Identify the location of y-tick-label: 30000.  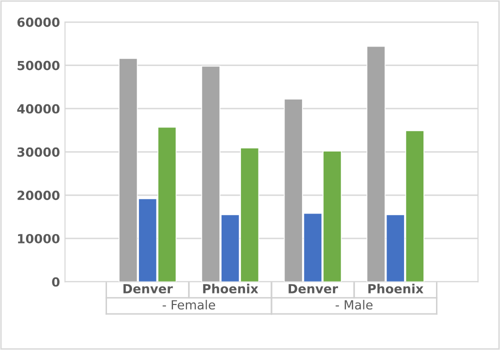
(38, 152).